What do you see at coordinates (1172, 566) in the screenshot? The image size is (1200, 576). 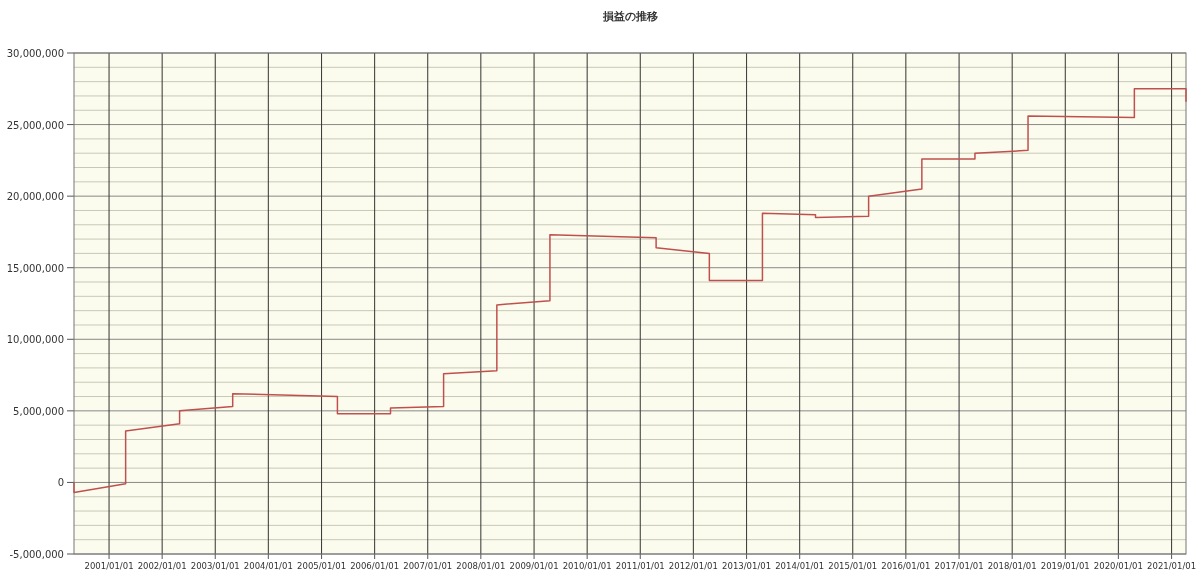 I see `x-tick-label: 2021/01/01` at bounding box center [1172, 566].